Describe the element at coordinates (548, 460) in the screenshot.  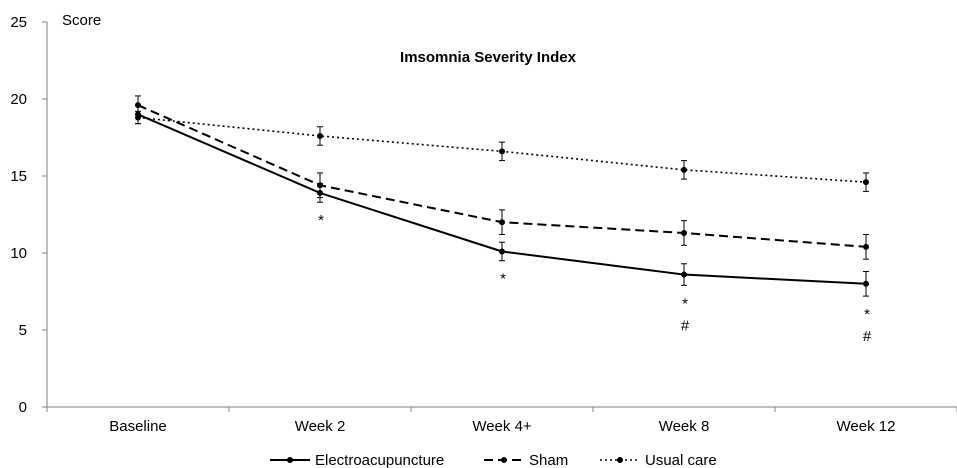
I see `legend-label: Sham` at that location.